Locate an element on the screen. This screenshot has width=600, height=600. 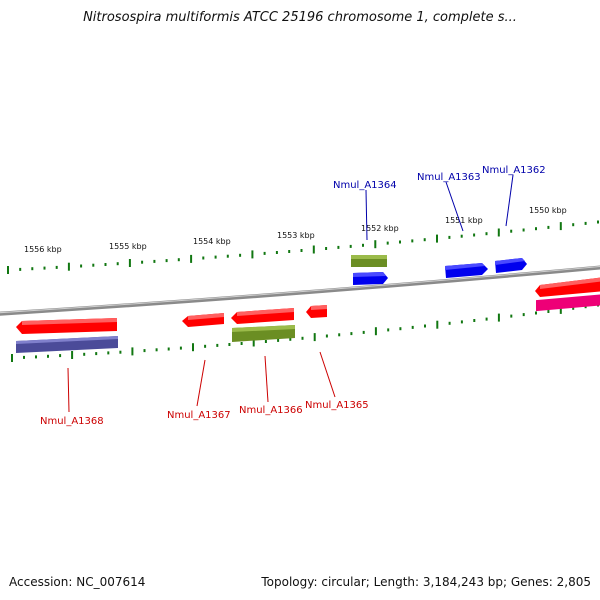
gene-label: Nmul_A1363 is located at coordinates (449, 177).